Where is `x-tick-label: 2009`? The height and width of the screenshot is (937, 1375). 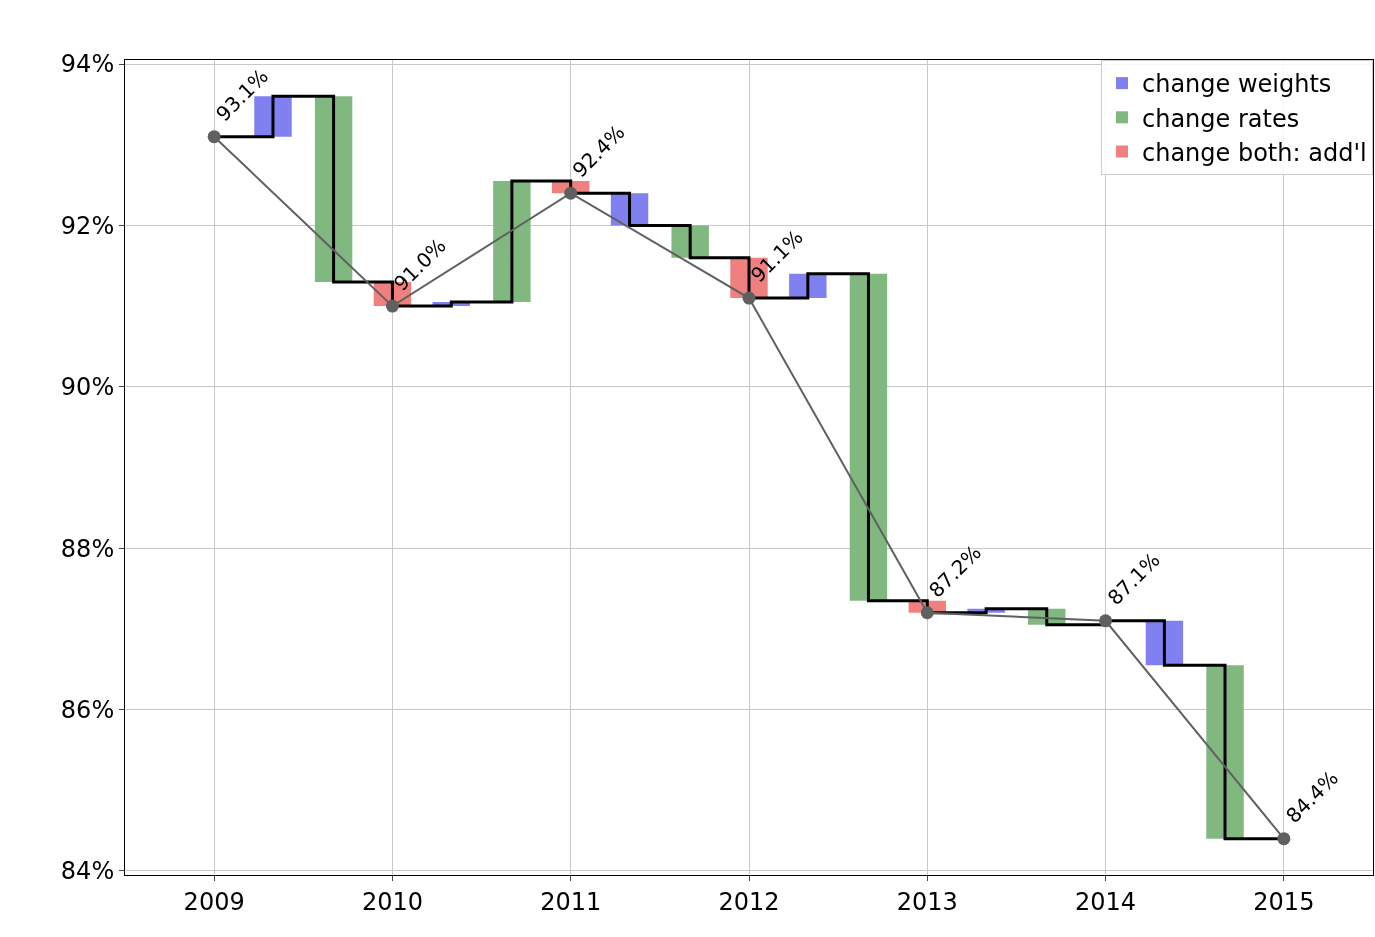 x-tick-label: 2009 is located at coordinates (214, 901).